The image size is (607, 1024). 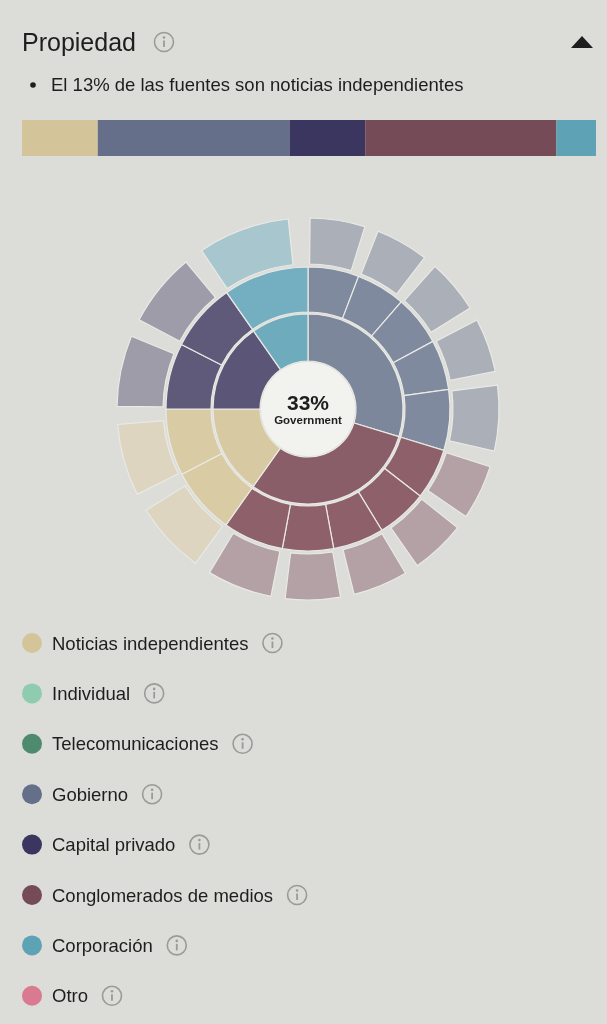 I want to click on text: 33%, so click(x=308, y=402).